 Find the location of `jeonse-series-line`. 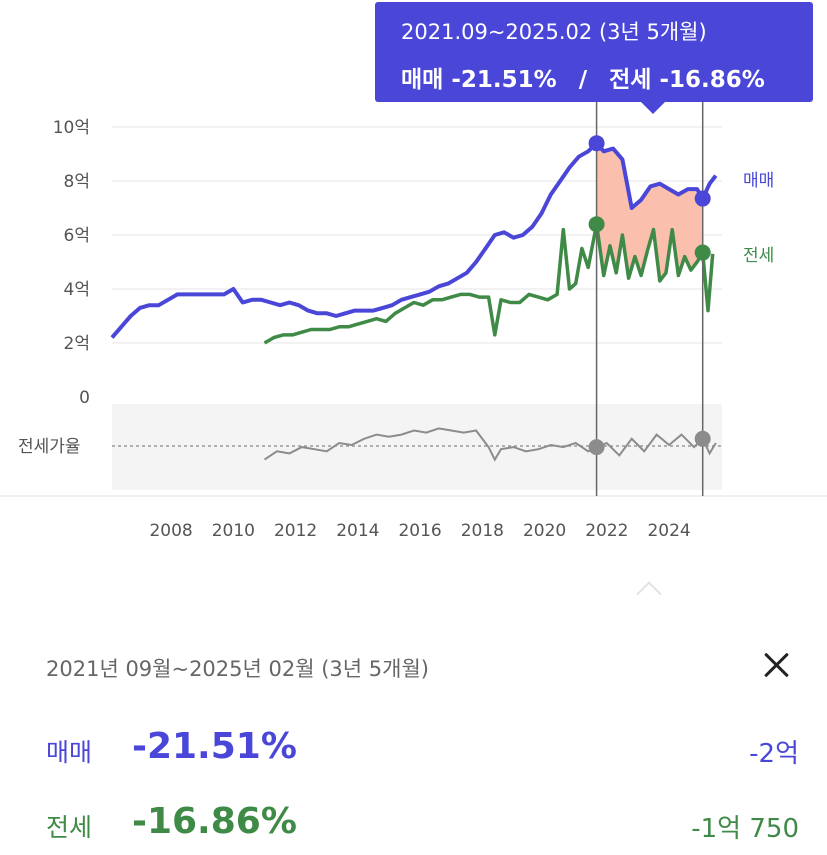

jeonse-series-line is located at coordinates (489, 283).